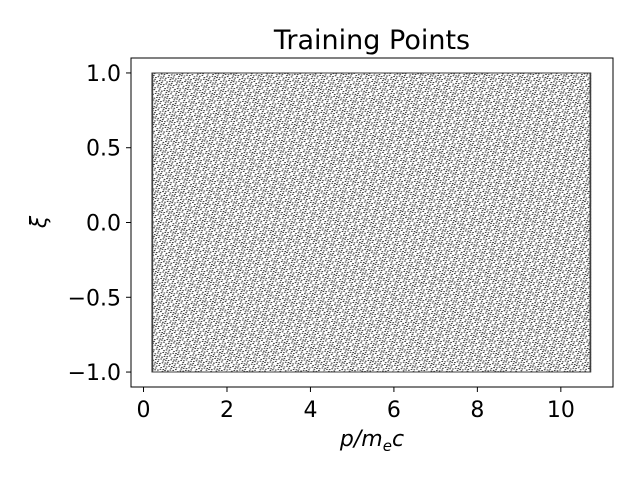 The height and width of the screenshot is (485, 640). What do you see at coordinates (394, 410) in the screenshot?
I see `x-tick-label: 6` at bounding box center [394, 410].